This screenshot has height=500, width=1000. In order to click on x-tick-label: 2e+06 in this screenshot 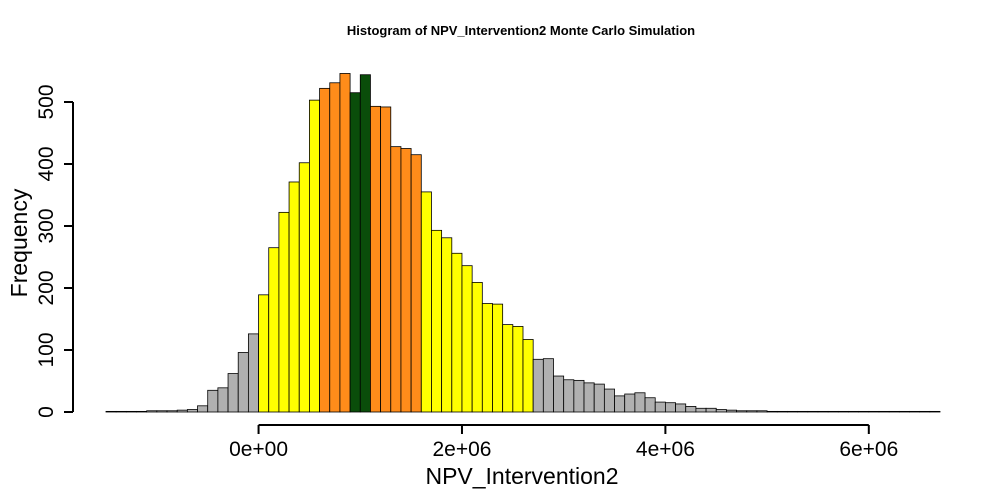, I will do `click(461, 449)`.